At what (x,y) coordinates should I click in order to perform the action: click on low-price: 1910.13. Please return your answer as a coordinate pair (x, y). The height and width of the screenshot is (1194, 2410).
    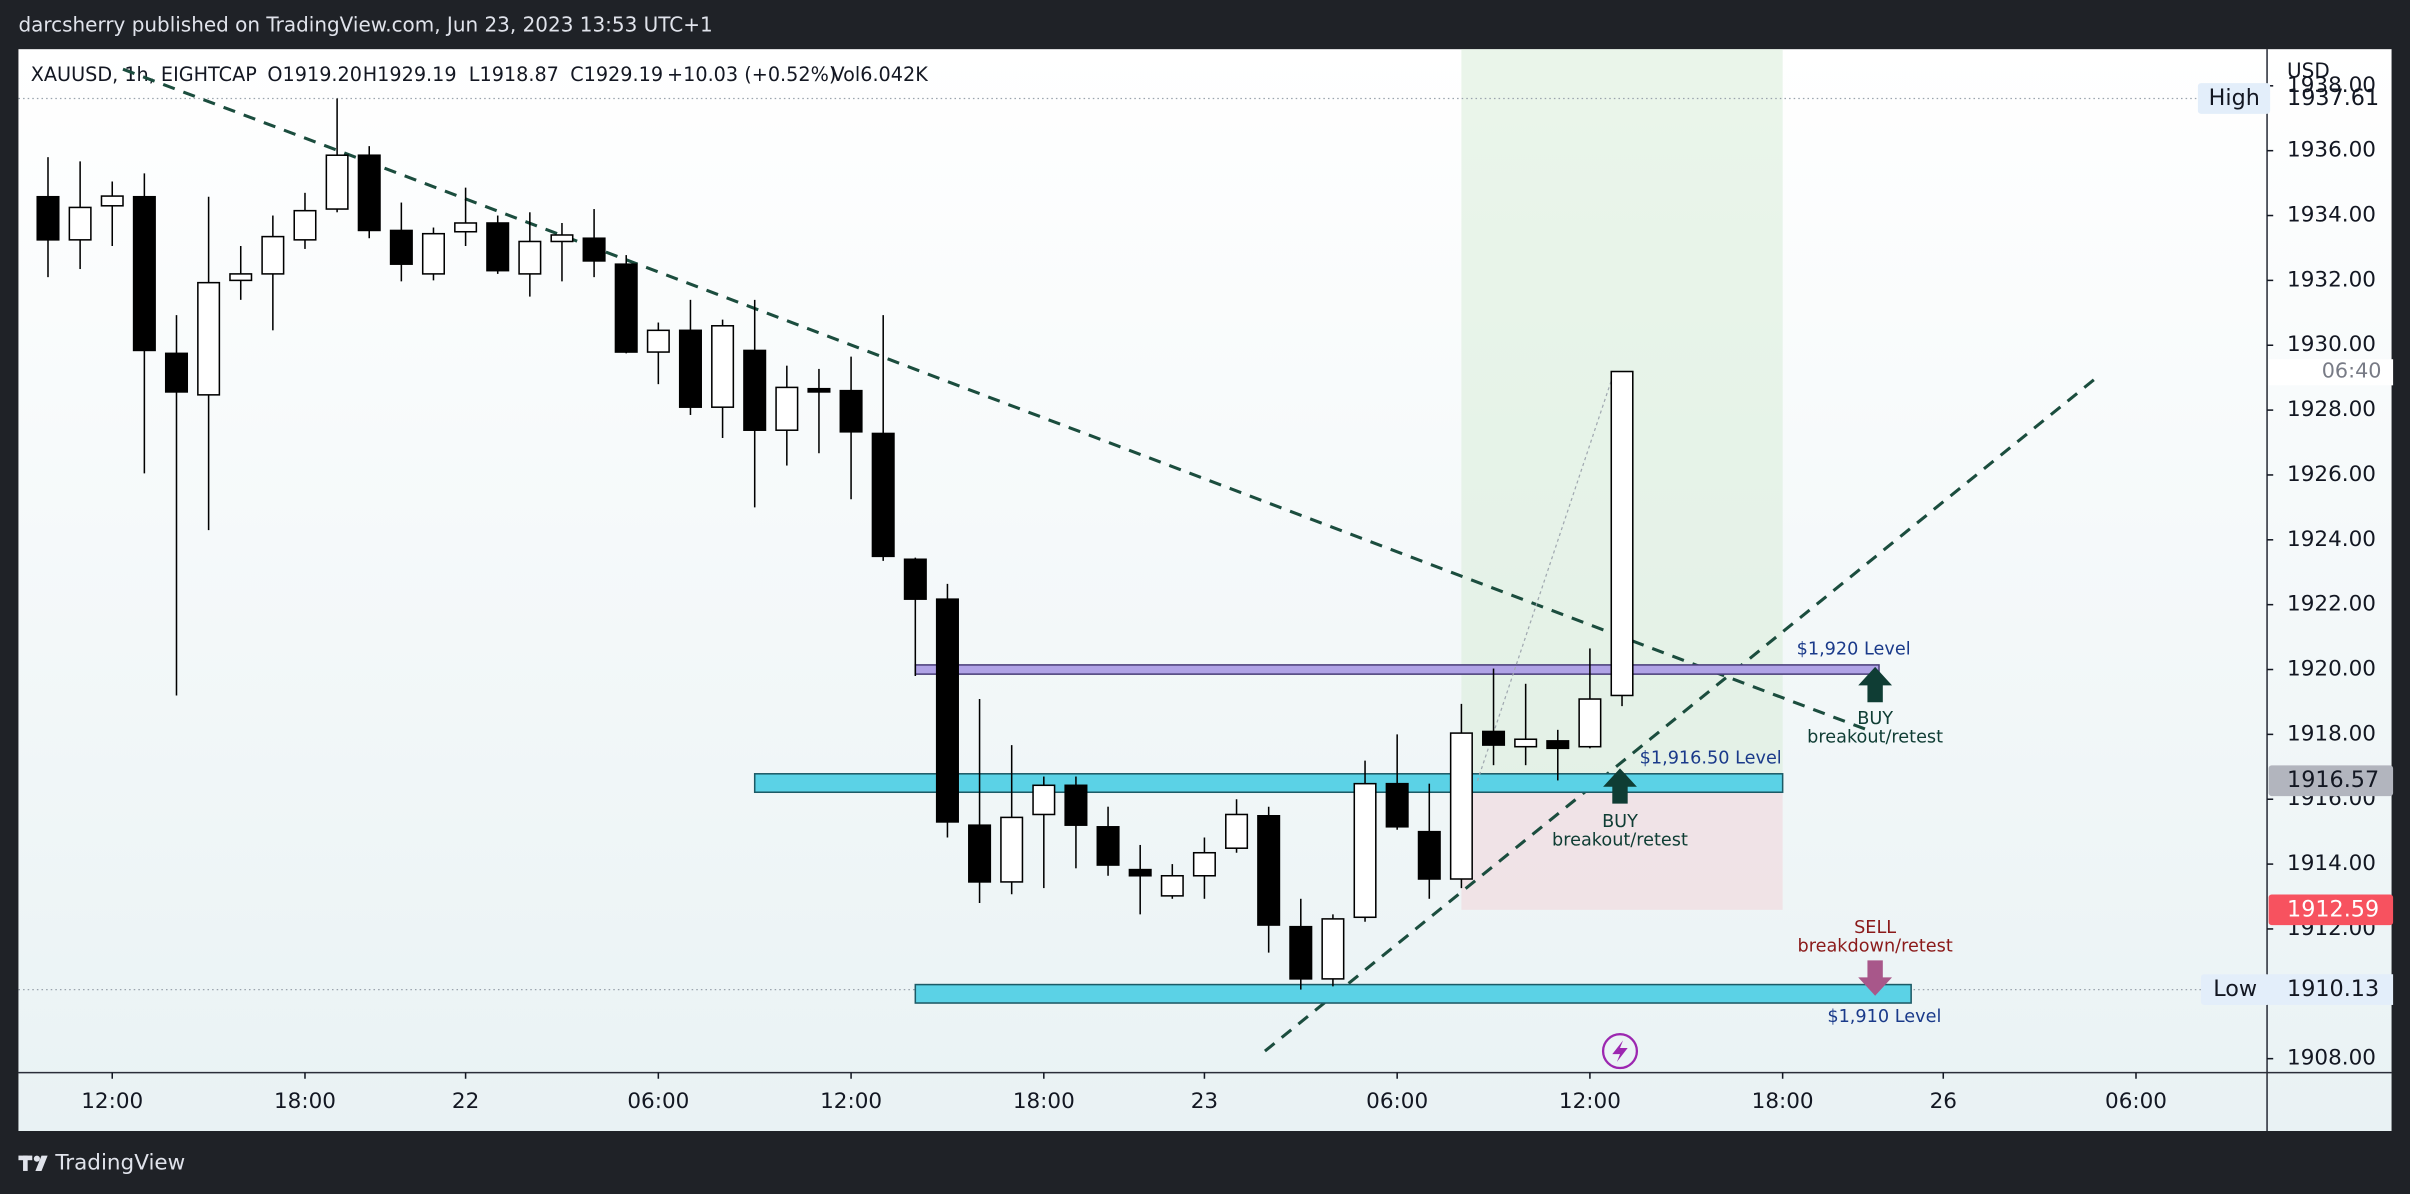
    Looking at the image, I should click on (2333, 989).